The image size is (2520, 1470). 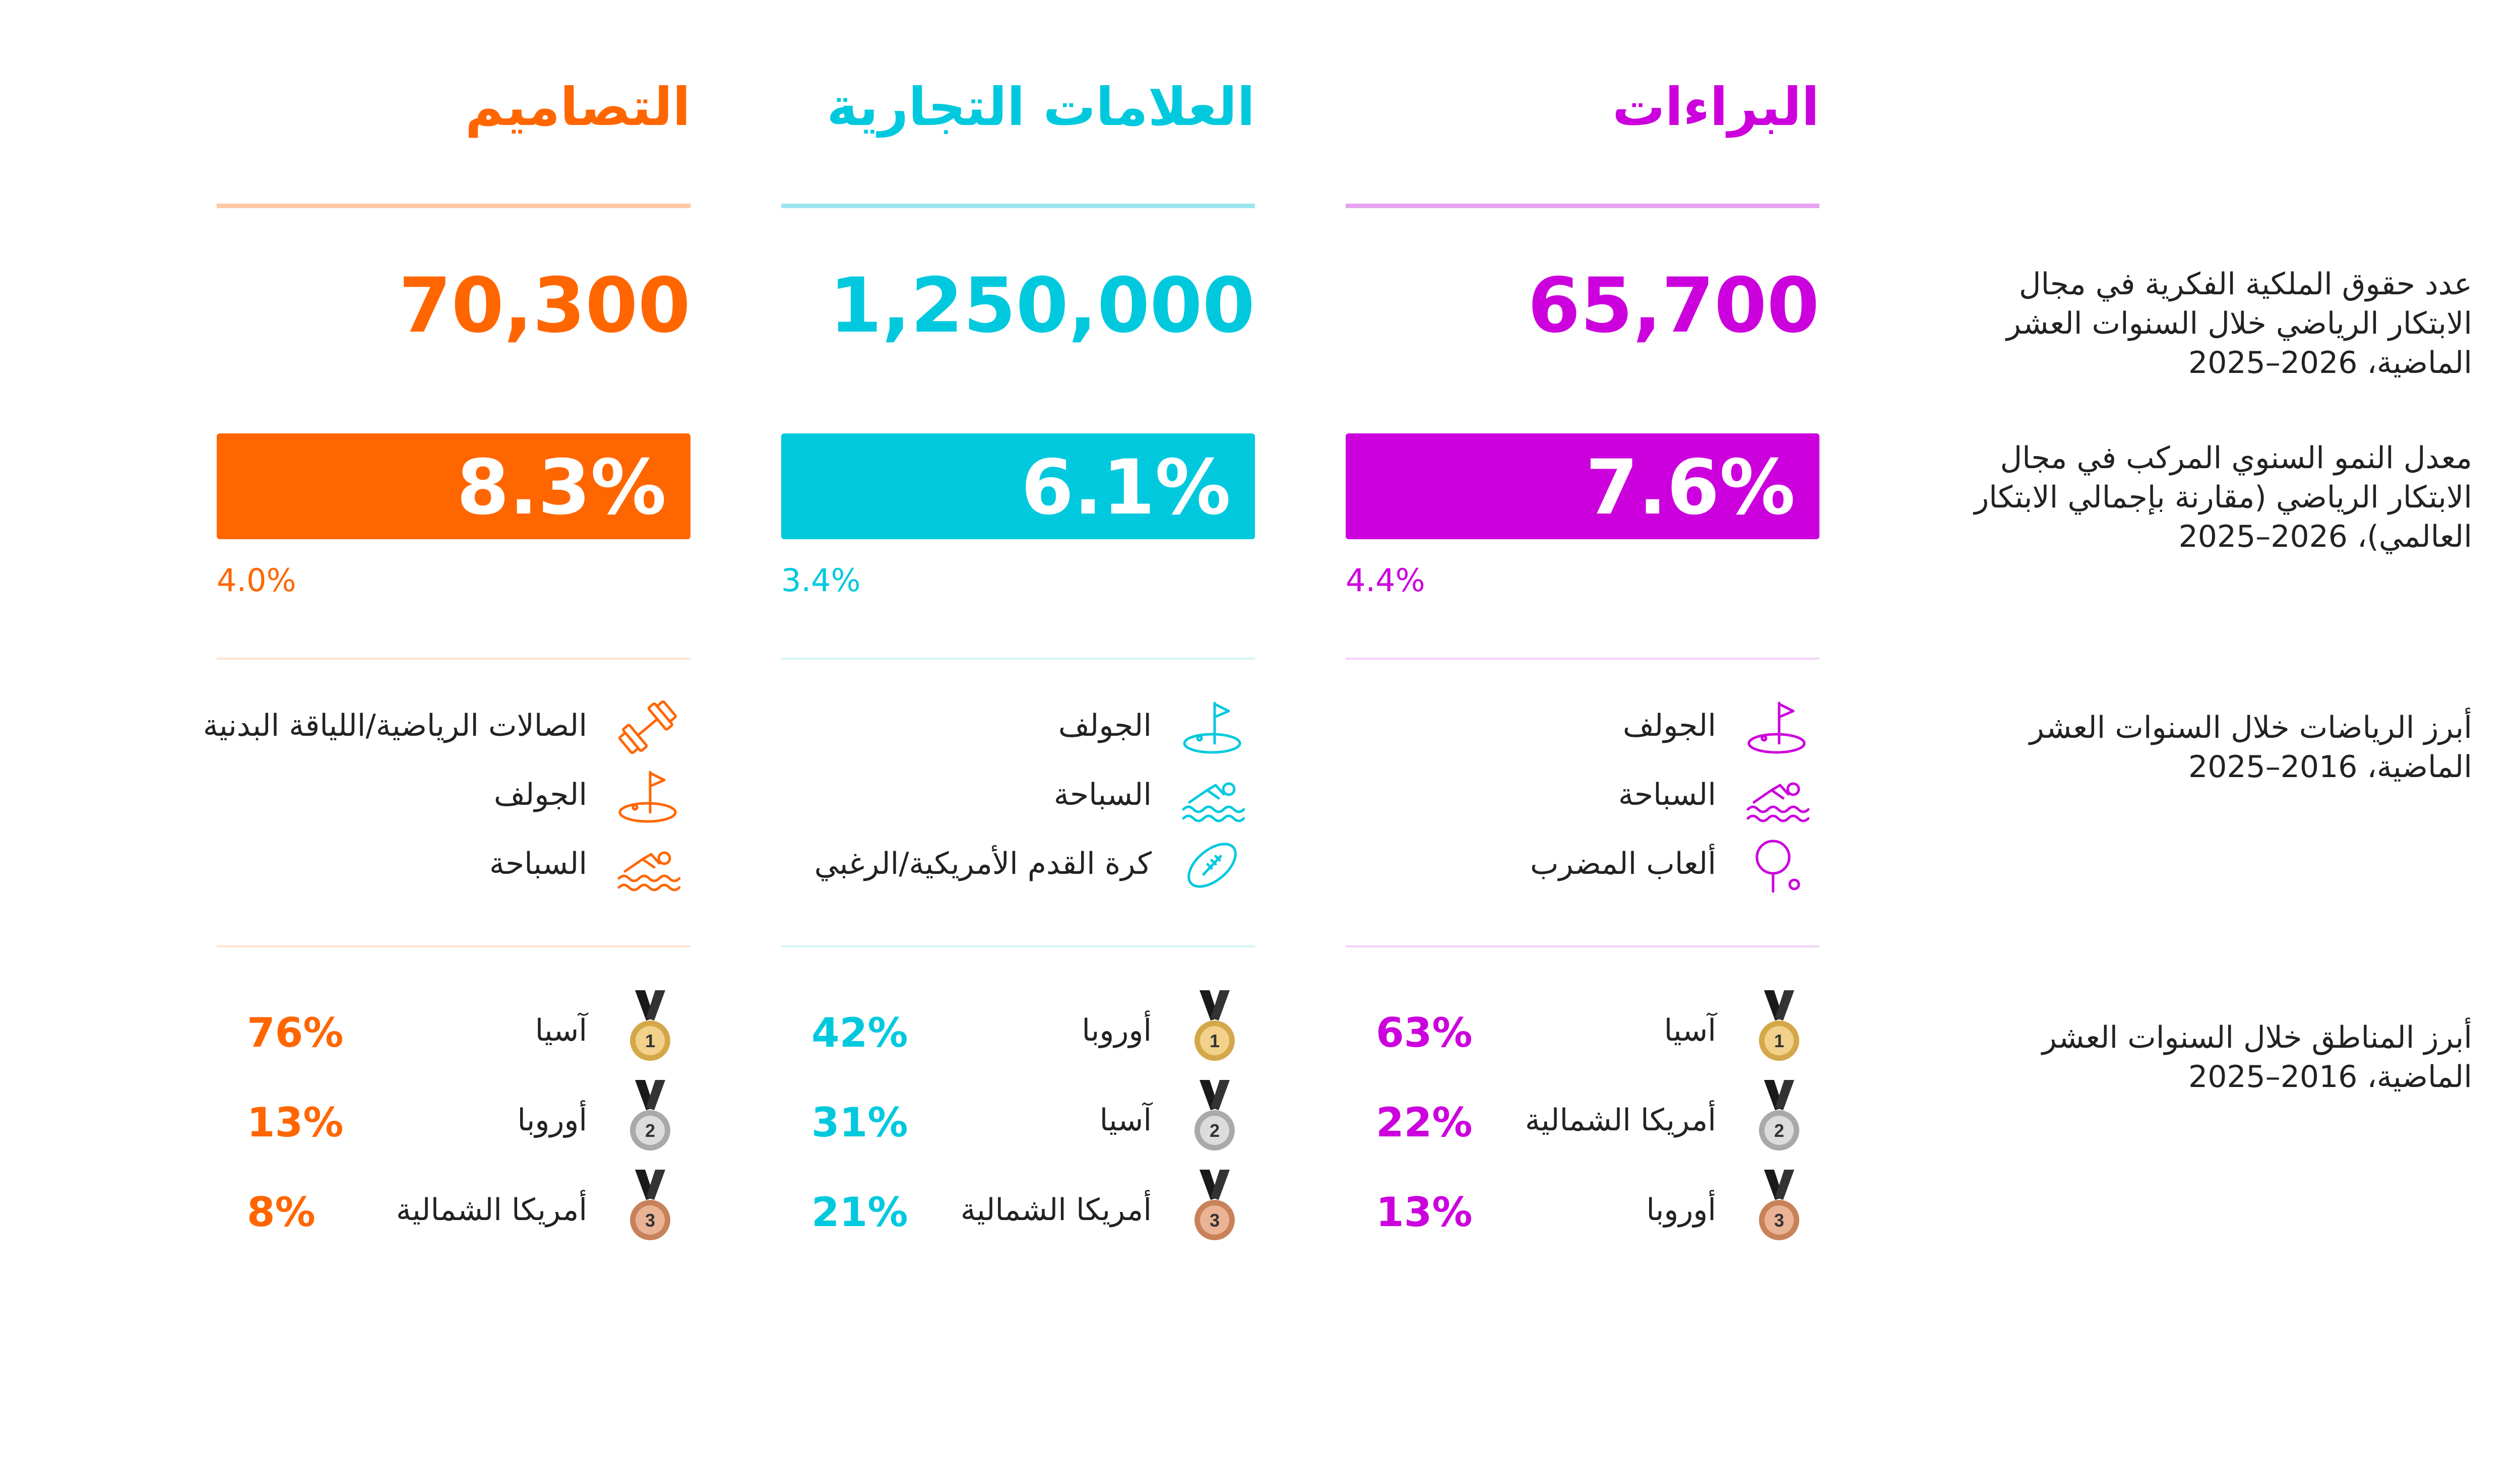 I want to click on cagr-bar: 7.6%, so click(x=1582, y=486).